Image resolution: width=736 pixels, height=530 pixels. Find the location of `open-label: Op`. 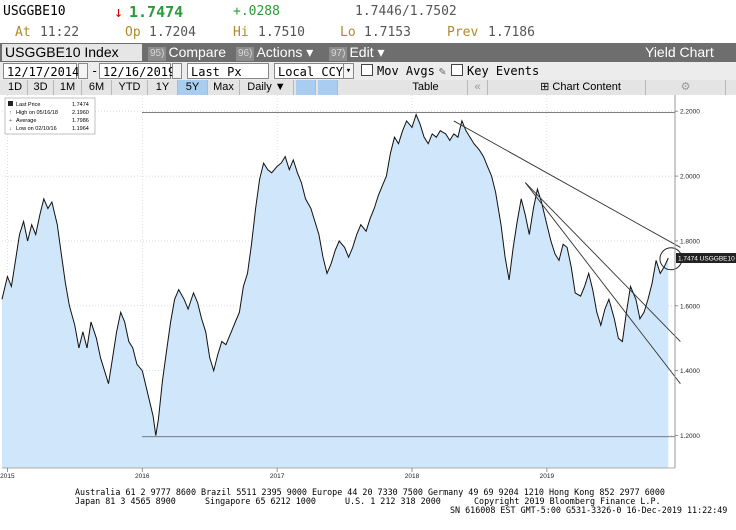

open-label: Op is located at coordinates (133, 32).